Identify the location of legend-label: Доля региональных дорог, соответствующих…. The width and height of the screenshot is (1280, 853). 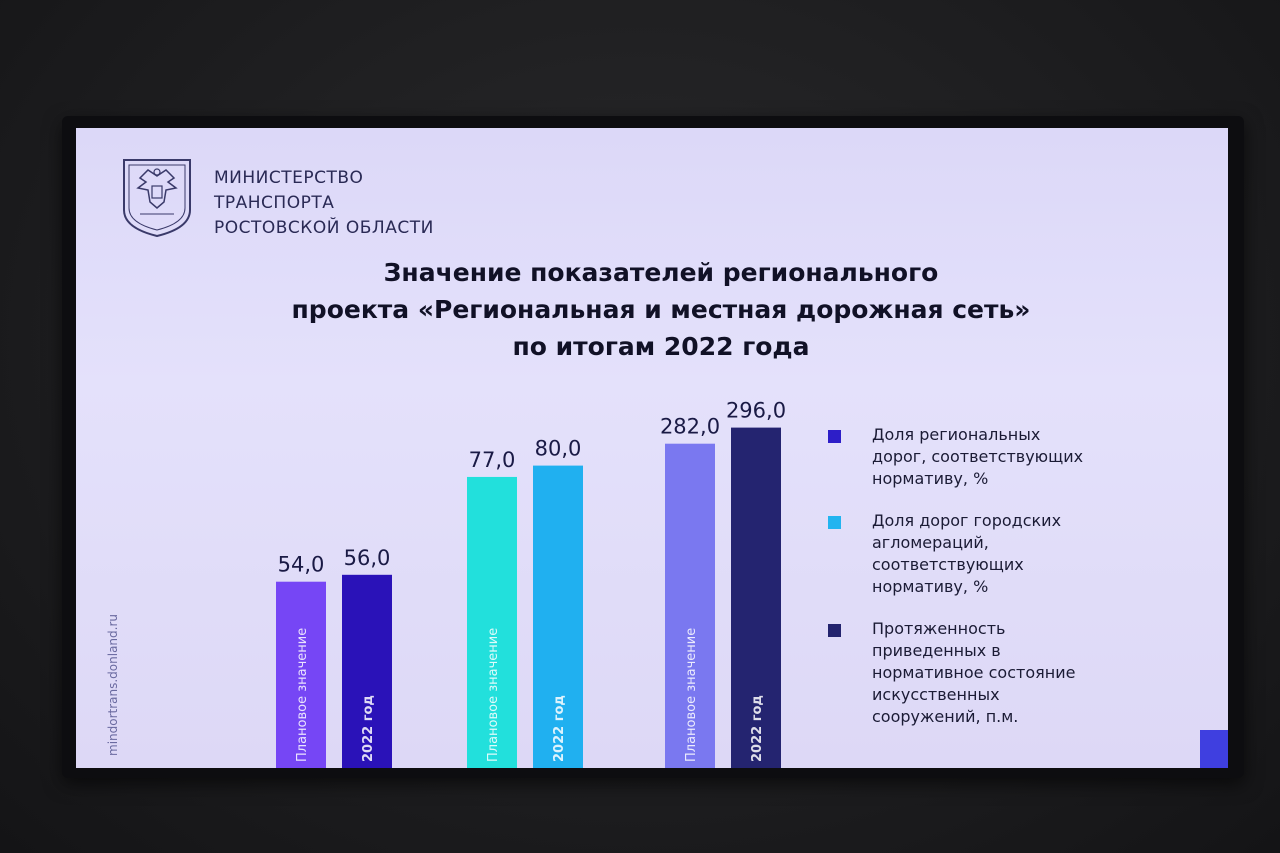
(978, 456).